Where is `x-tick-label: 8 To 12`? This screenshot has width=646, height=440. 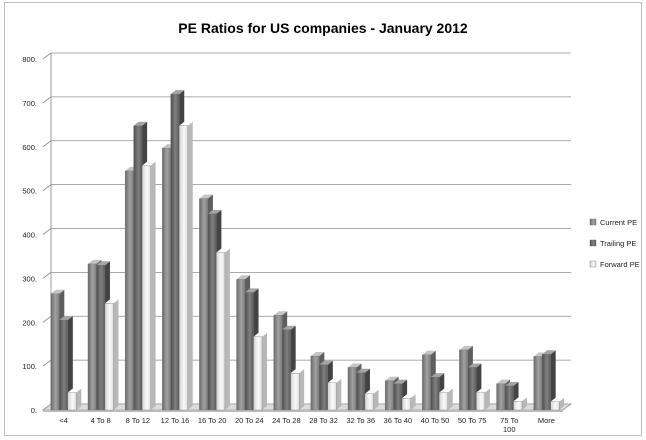 x-tick-label: 8 To 12 is located at coordinates (138, 420).